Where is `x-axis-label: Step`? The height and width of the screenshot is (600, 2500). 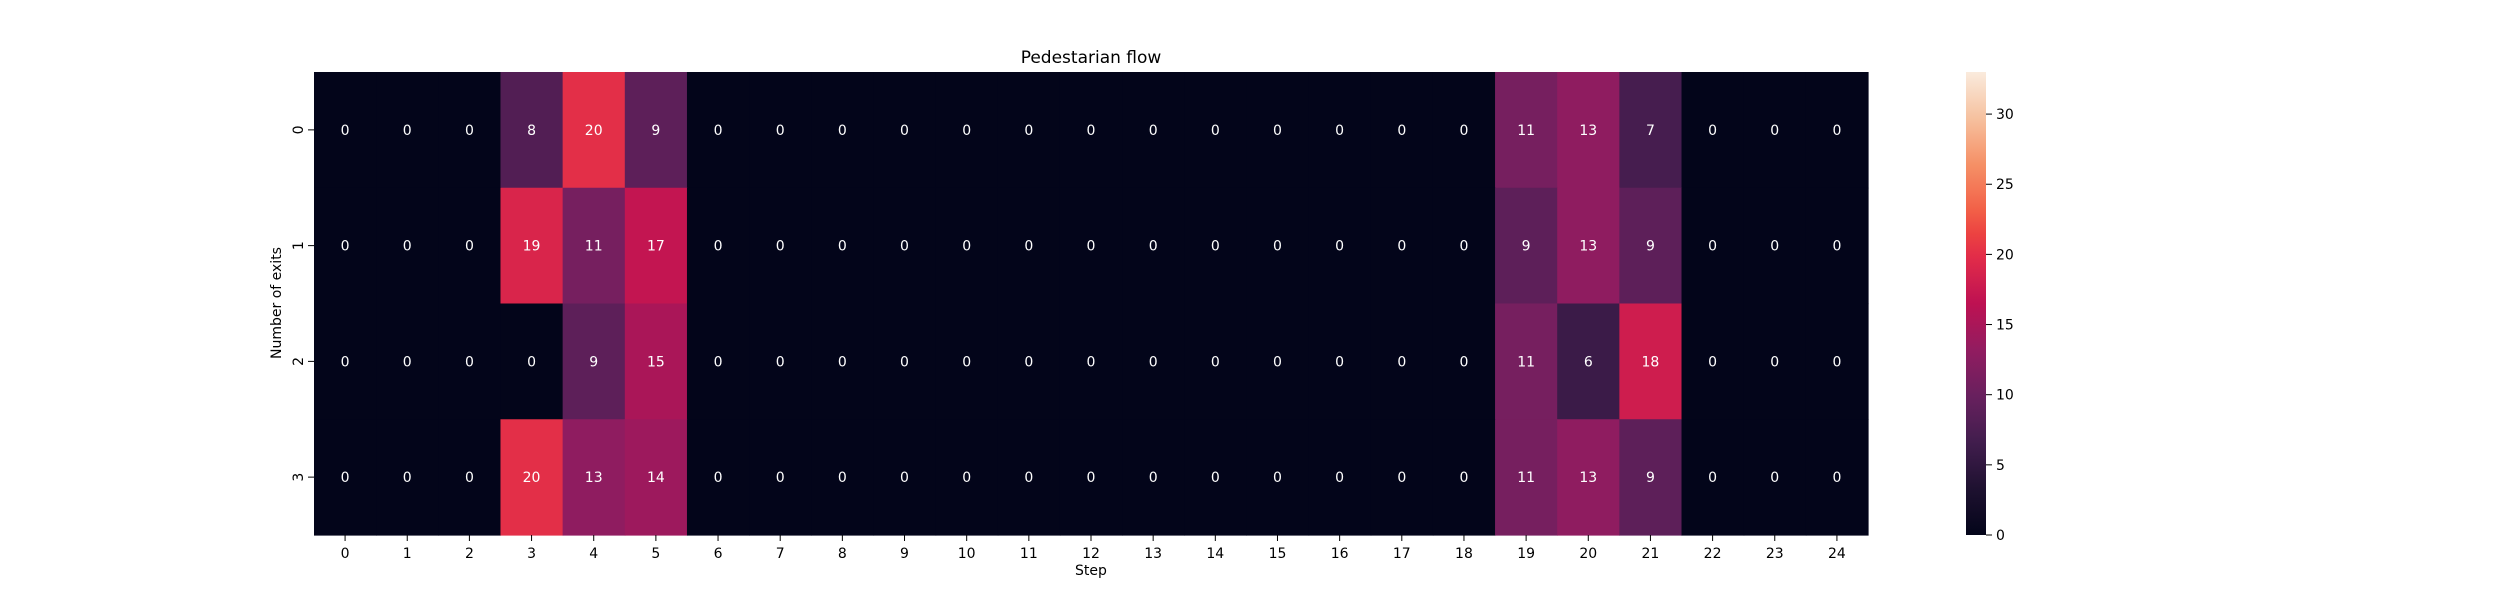
x-axis-label: Step is located at coordinates (1091, 571).